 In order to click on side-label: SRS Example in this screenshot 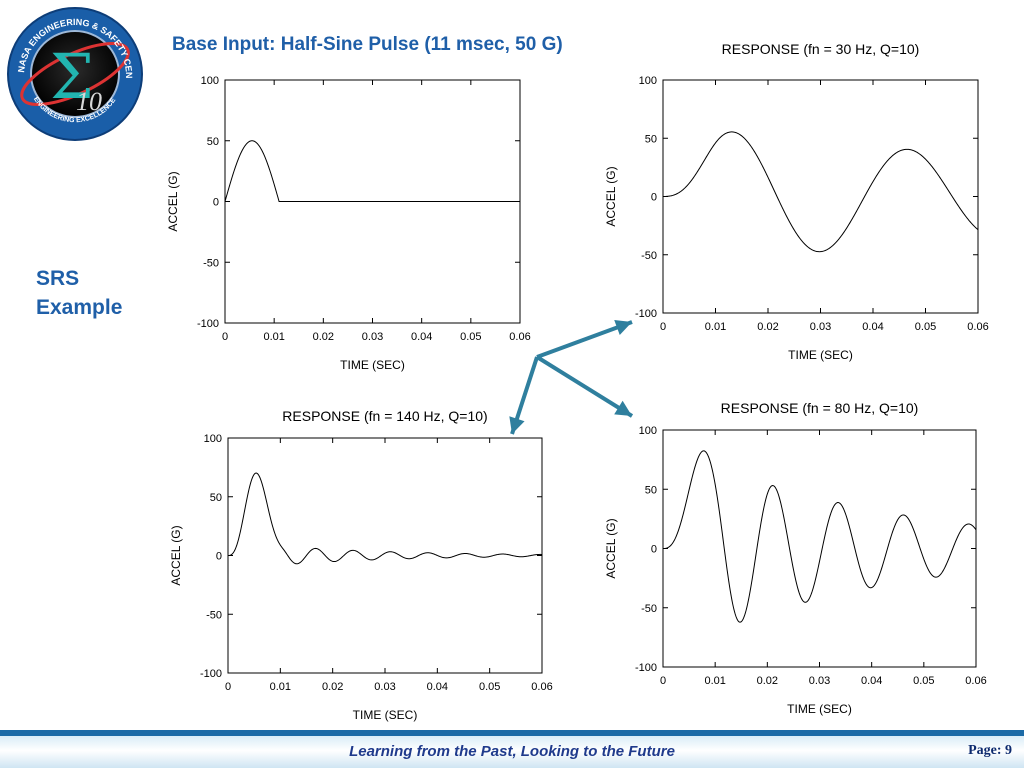, I will do `click(79, 293)`.